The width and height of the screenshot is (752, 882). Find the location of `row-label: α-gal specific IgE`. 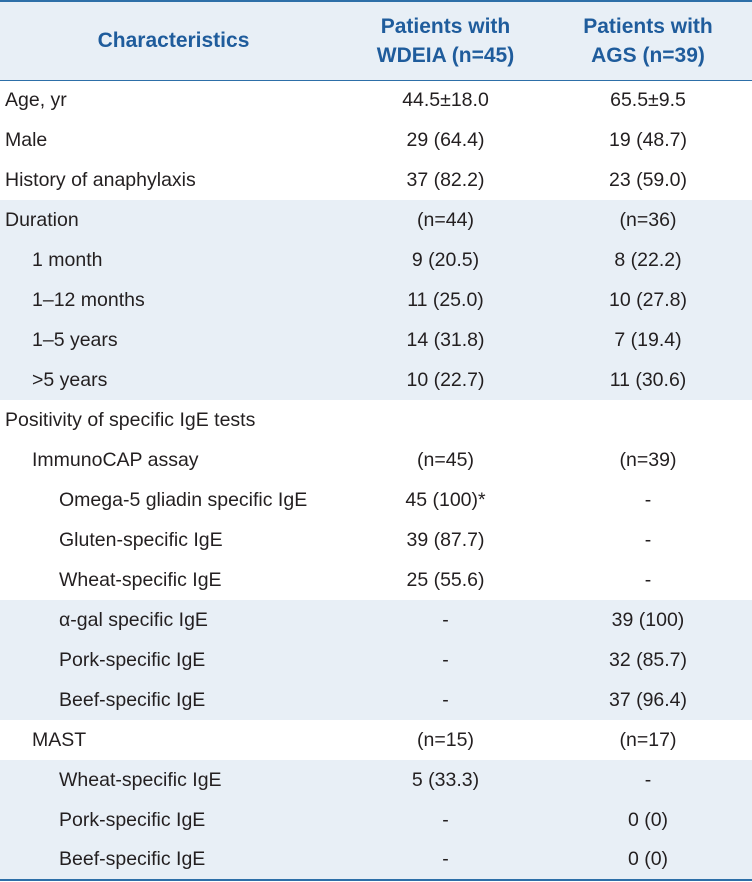

row-label: α-gal specific IgE is located at coordinates (133, 619).